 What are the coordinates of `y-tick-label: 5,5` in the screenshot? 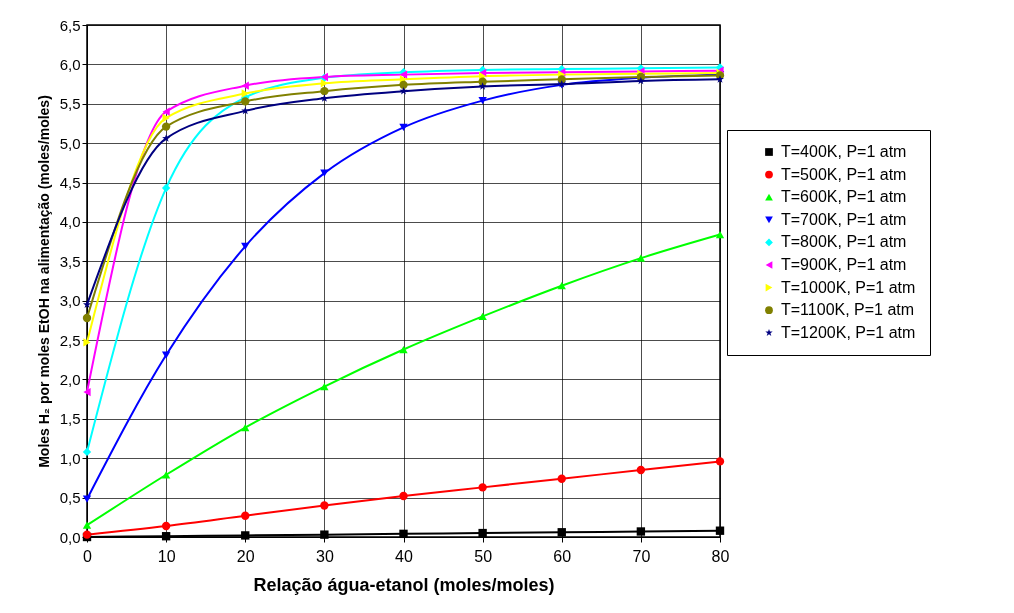 It's located at (70, 104).